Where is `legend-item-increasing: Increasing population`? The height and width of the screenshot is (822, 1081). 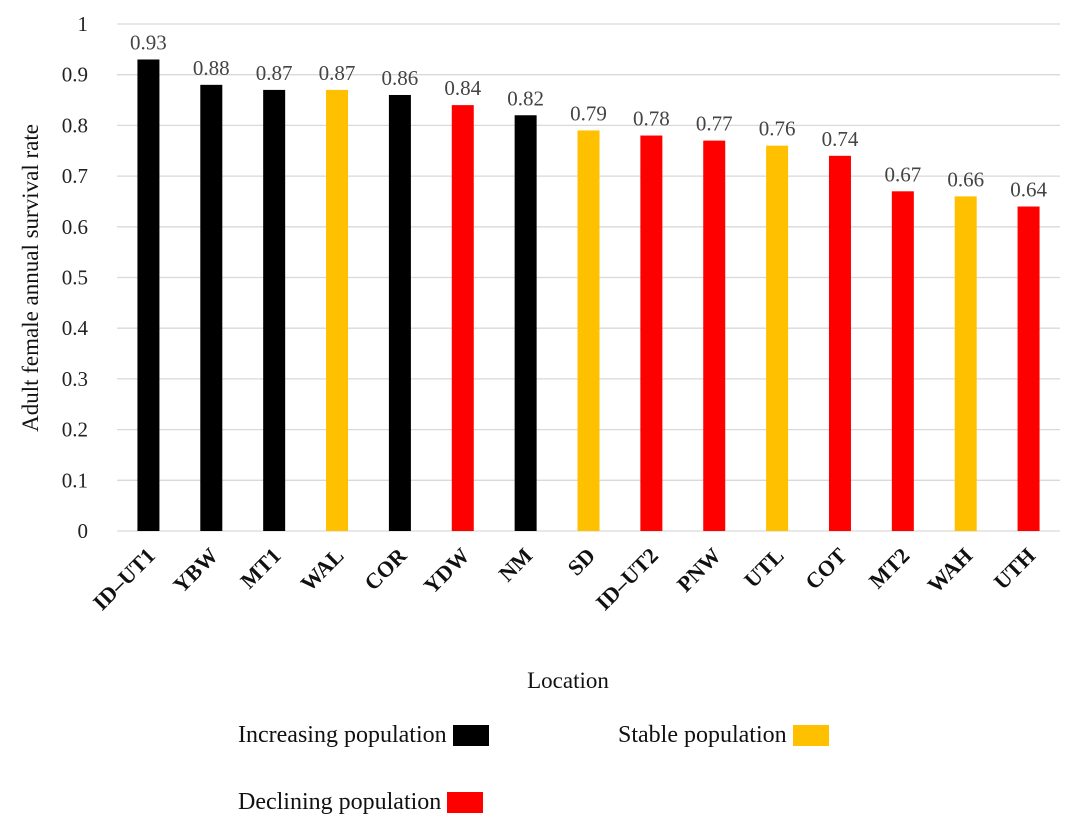 legend-item-increasing: Increasing population is located at coordinates (363, 735).